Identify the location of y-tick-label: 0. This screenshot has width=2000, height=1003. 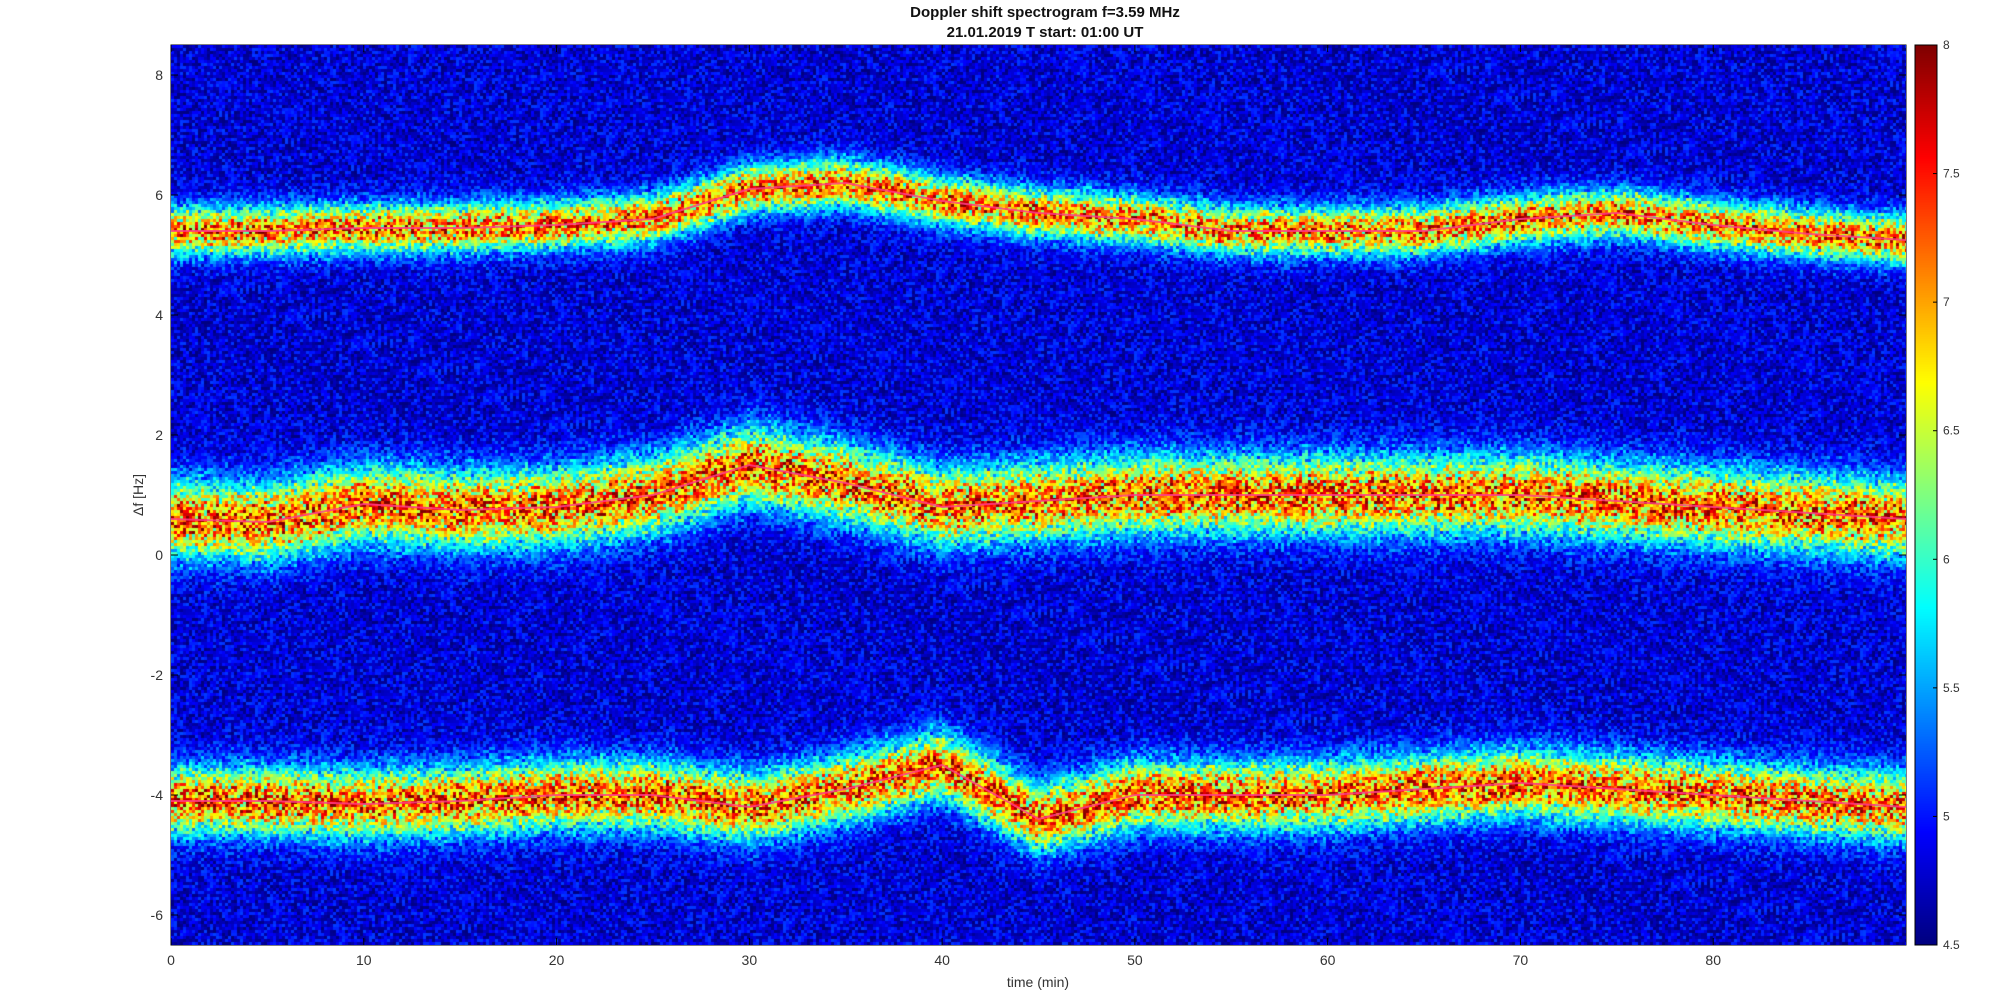
(159, 555).